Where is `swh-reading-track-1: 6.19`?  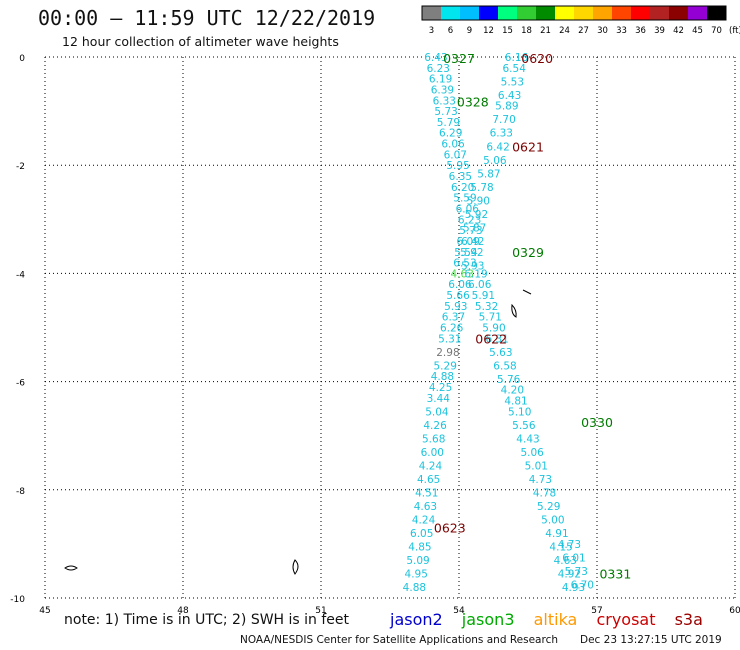
swh-reading-track-1: 6.19 is located at coordinates (440, 80).